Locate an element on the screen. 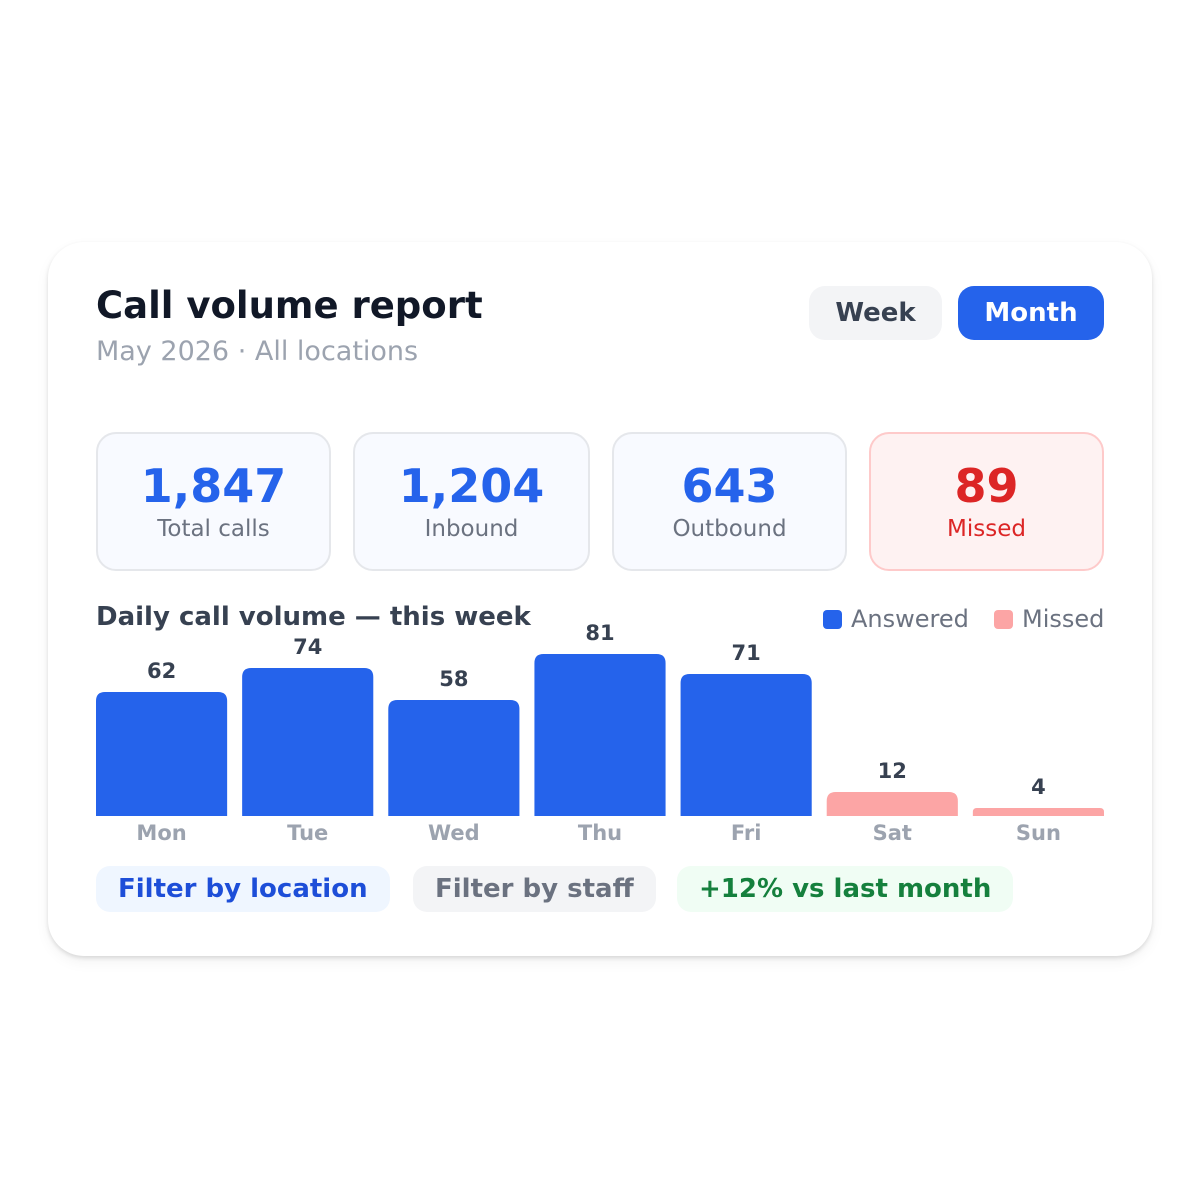 Image resolution: width=1200 pixels, height=1200 pixels. bar-value-label-wed: 58 is located at coordinates (453, 679).